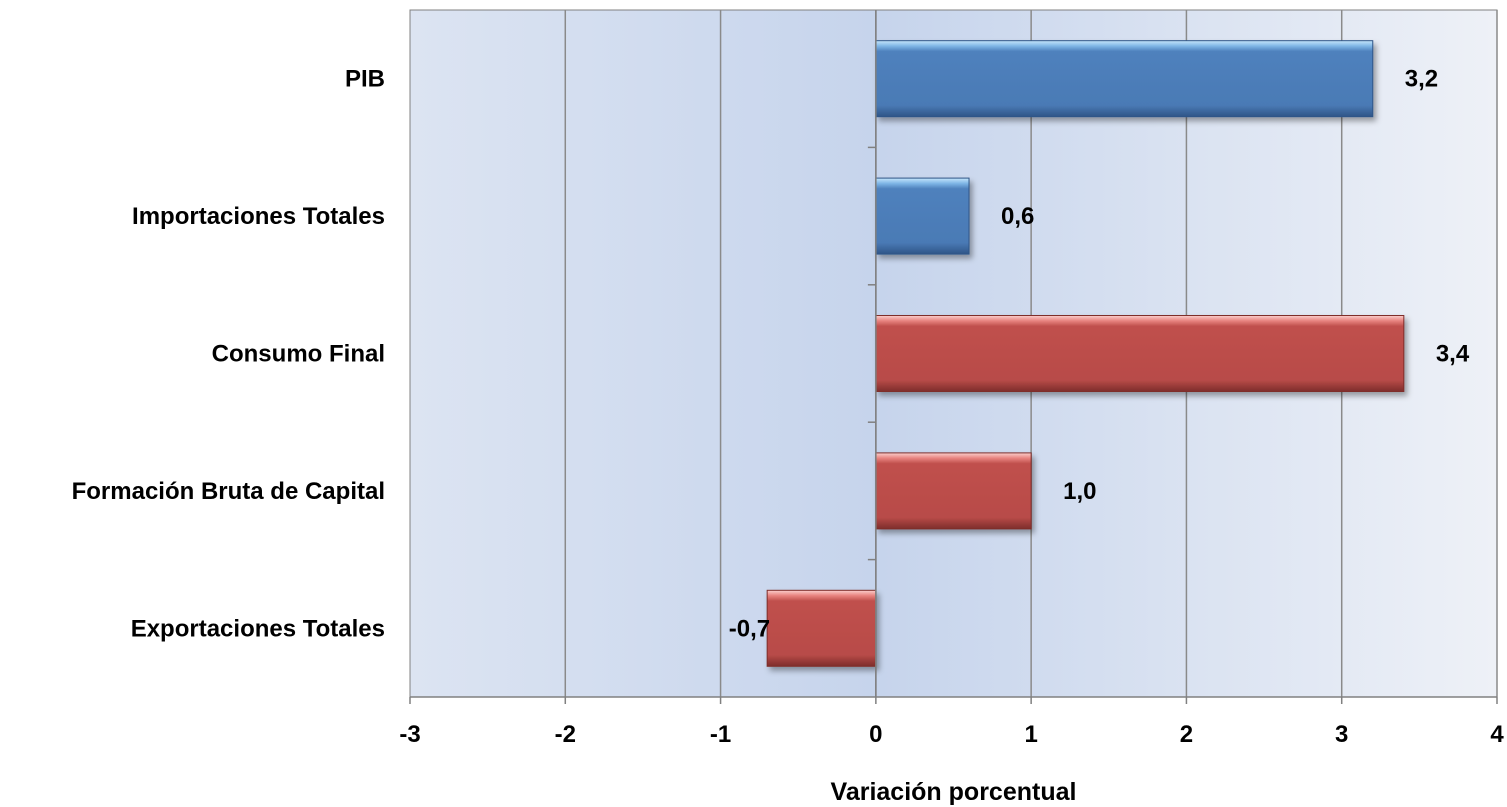 This screenshot has width=1507, height=807. What do you see at coordinates (1421, 79) in the screenshot?
I see `data-label: 3,2` at bounding box center [1421, 79].